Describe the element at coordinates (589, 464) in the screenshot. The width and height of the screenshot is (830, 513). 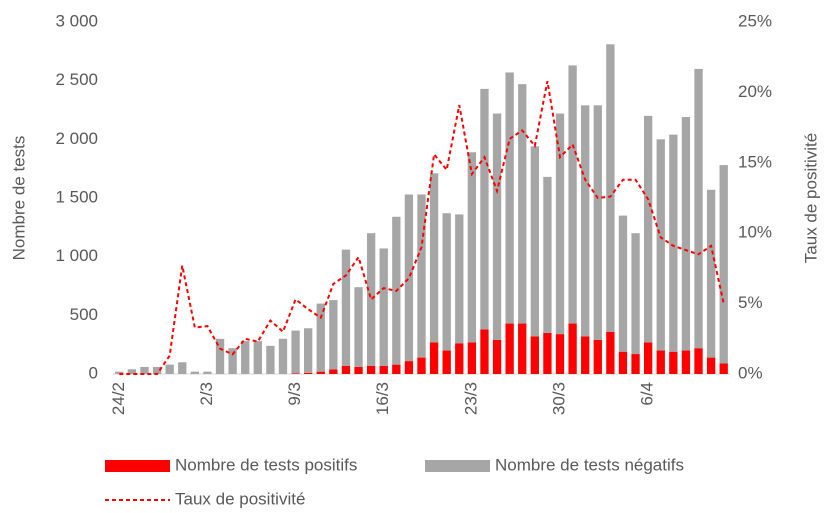
I see `legend-label: Nombre de tests négatifs` at that location.